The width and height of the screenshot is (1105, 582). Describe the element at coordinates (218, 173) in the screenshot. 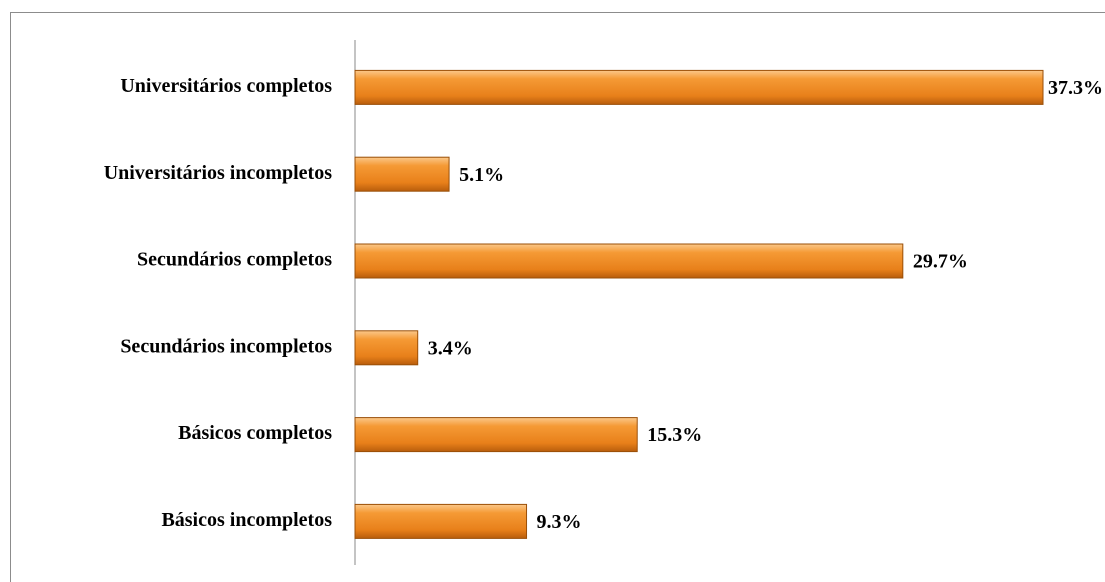

I see `category-label: Universitários incompletos` at that location.